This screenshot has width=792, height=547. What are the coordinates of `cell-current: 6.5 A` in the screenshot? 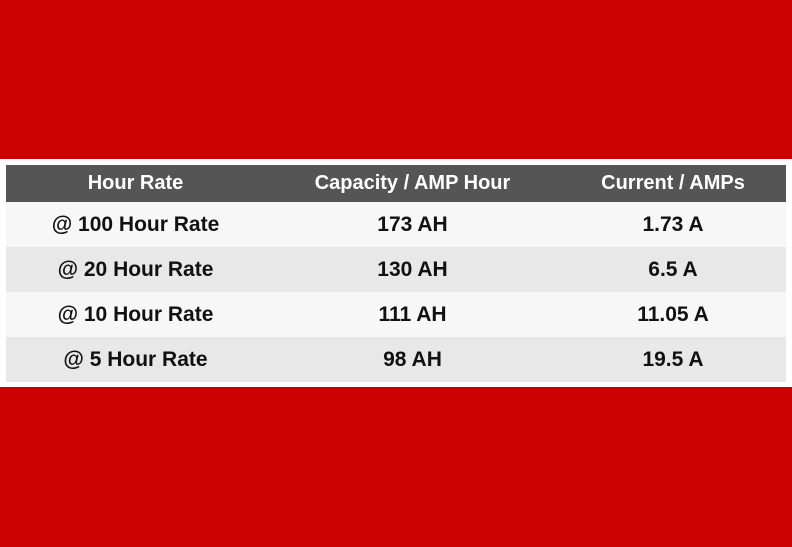 It's located at (673, 269).